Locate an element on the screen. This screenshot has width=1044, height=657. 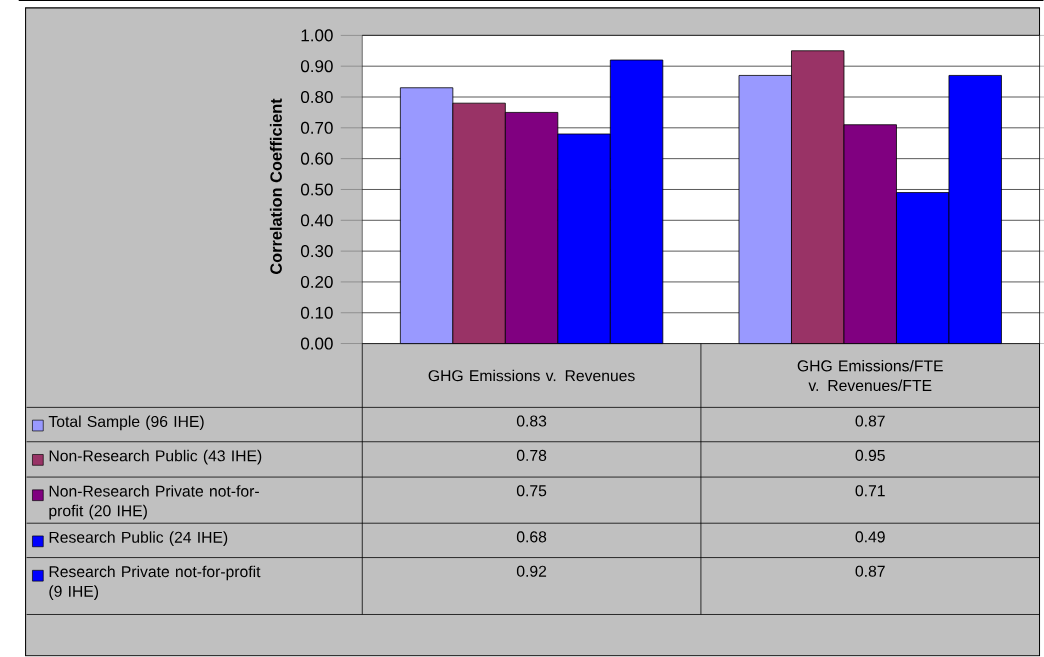
x-tick-label: GHG Emissions/FTE v. Revenues/FTE is located at coordinates (870, 376).